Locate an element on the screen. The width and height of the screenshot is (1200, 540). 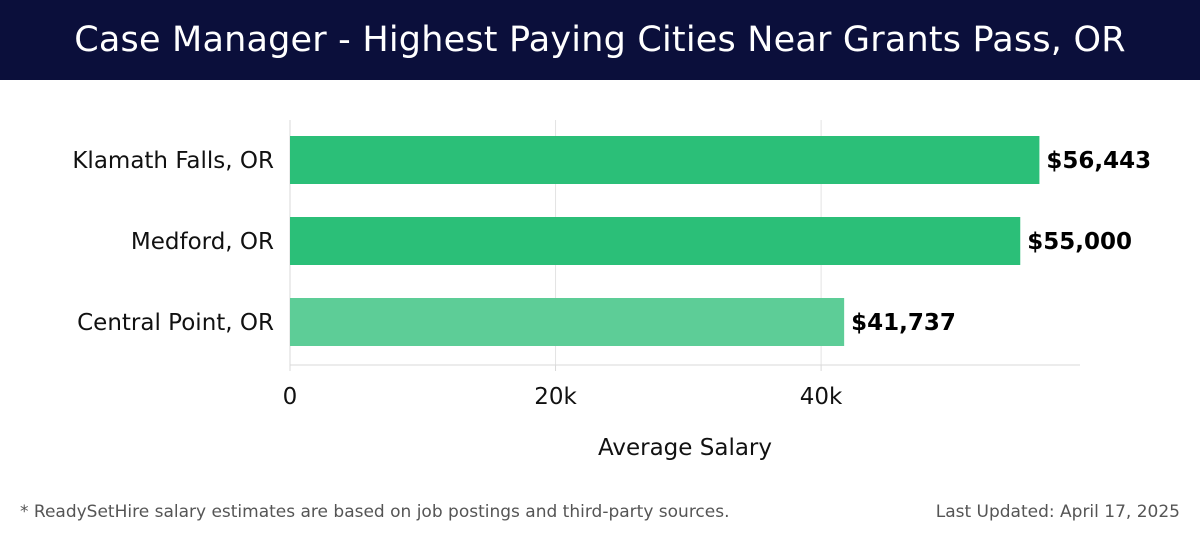
value-label-2: $41,737 is located at coordinates (903, 323).